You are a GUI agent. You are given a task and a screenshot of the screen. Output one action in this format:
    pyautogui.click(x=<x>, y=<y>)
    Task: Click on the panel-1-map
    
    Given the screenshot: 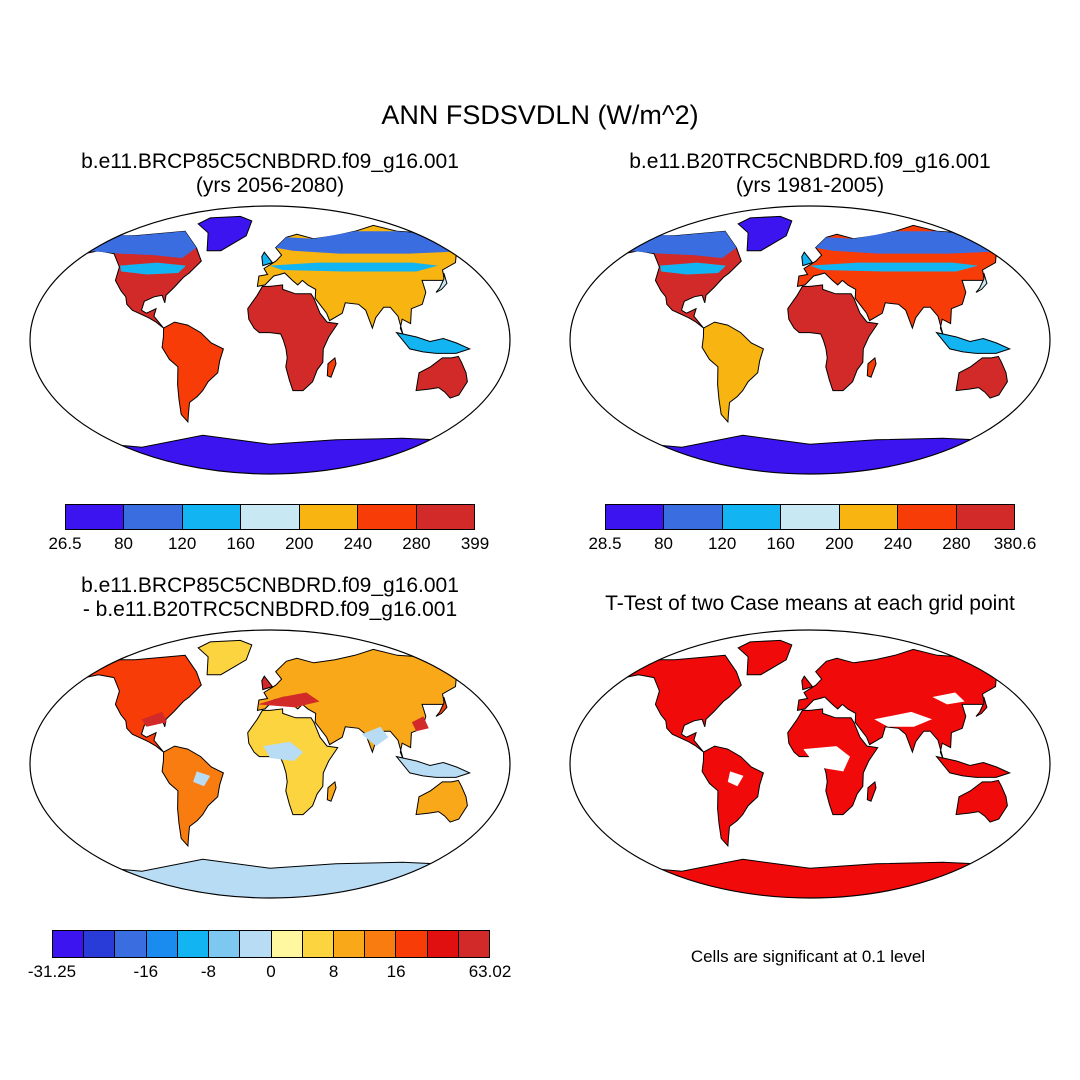 What is the action you would take?
    pyautogui.click(x=270, y=340)
    